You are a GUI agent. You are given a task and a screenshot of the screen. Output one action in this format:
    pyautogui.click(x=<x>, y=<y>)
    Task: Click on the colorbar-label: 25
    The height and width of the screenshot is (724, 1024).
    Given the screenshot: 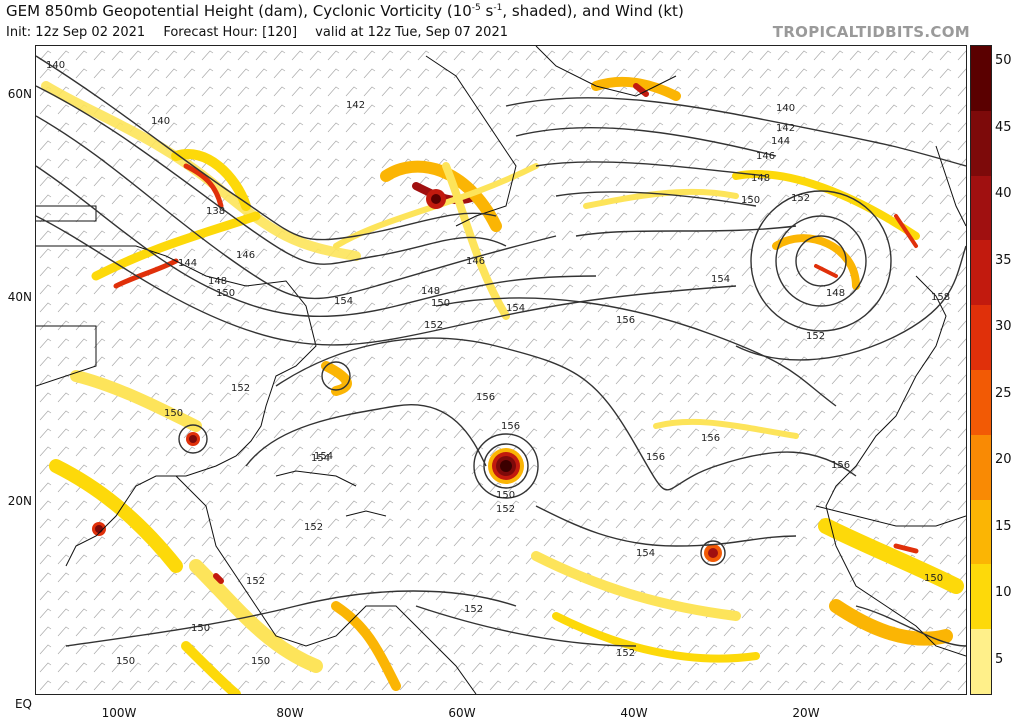 What is the action you would take?
    pyautogui.click(x=1003, y=393)
    